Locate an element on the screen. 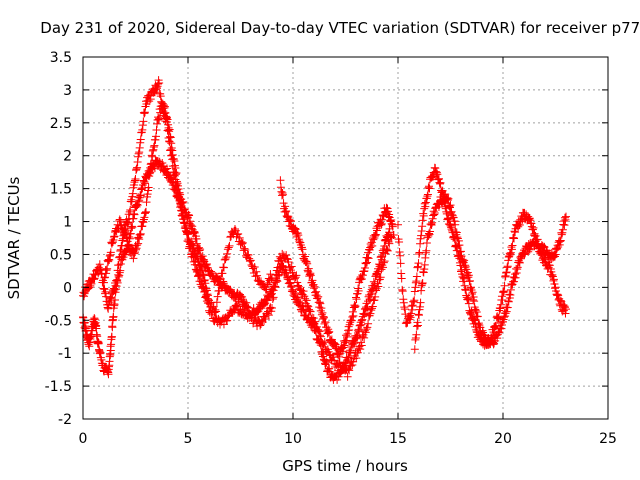  y-axis-label: SDTVAR / TECUs is located at coordinates (14, 237).